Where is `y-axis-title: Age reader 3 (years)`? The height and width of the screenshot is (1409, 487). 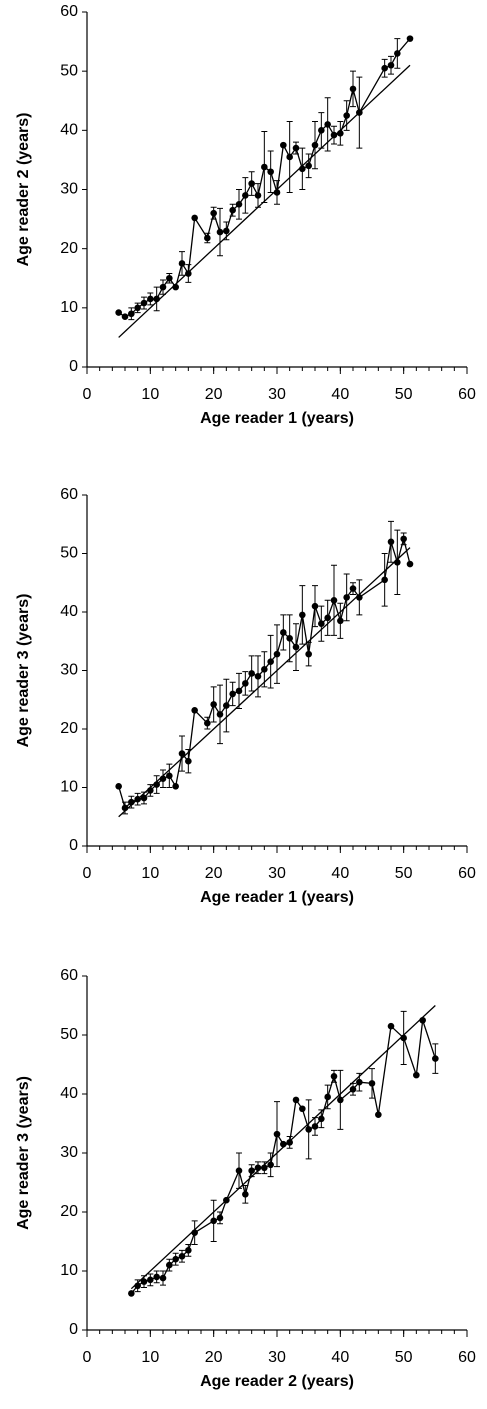 y-axis-title: Age reader 3 (years) is located at coordinates (23, 671).